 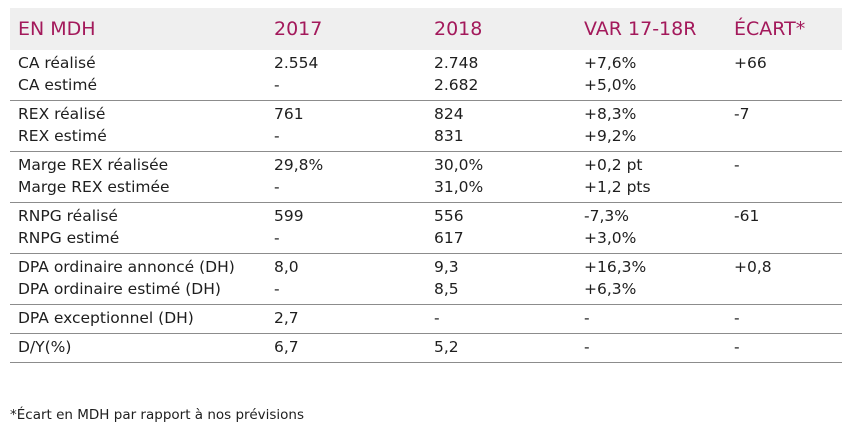 What do you see at coordinates (426, 85) in the screenshot?
I see `table-row: CA estimé - 2.682 +5,0%` at bounding box center [426, 85].